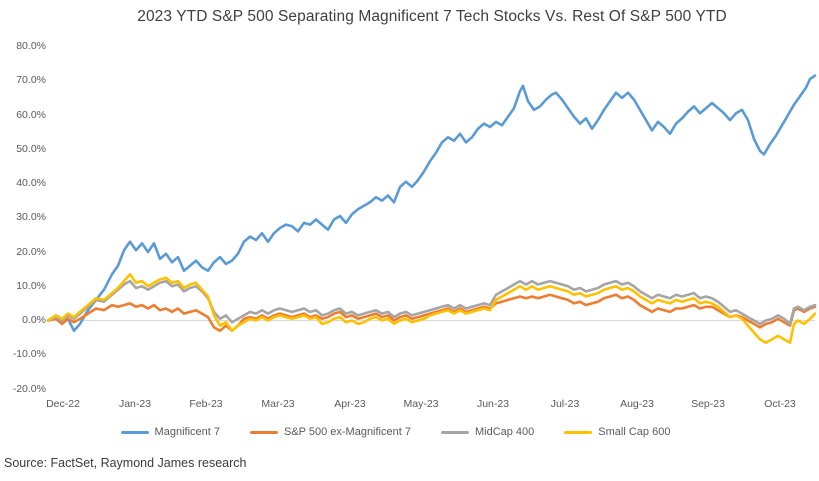  What do you see at coordinates (31, 251) in the screenshot?
I see `y-tick-label: 20.0%` at bounding box center [31, 251].